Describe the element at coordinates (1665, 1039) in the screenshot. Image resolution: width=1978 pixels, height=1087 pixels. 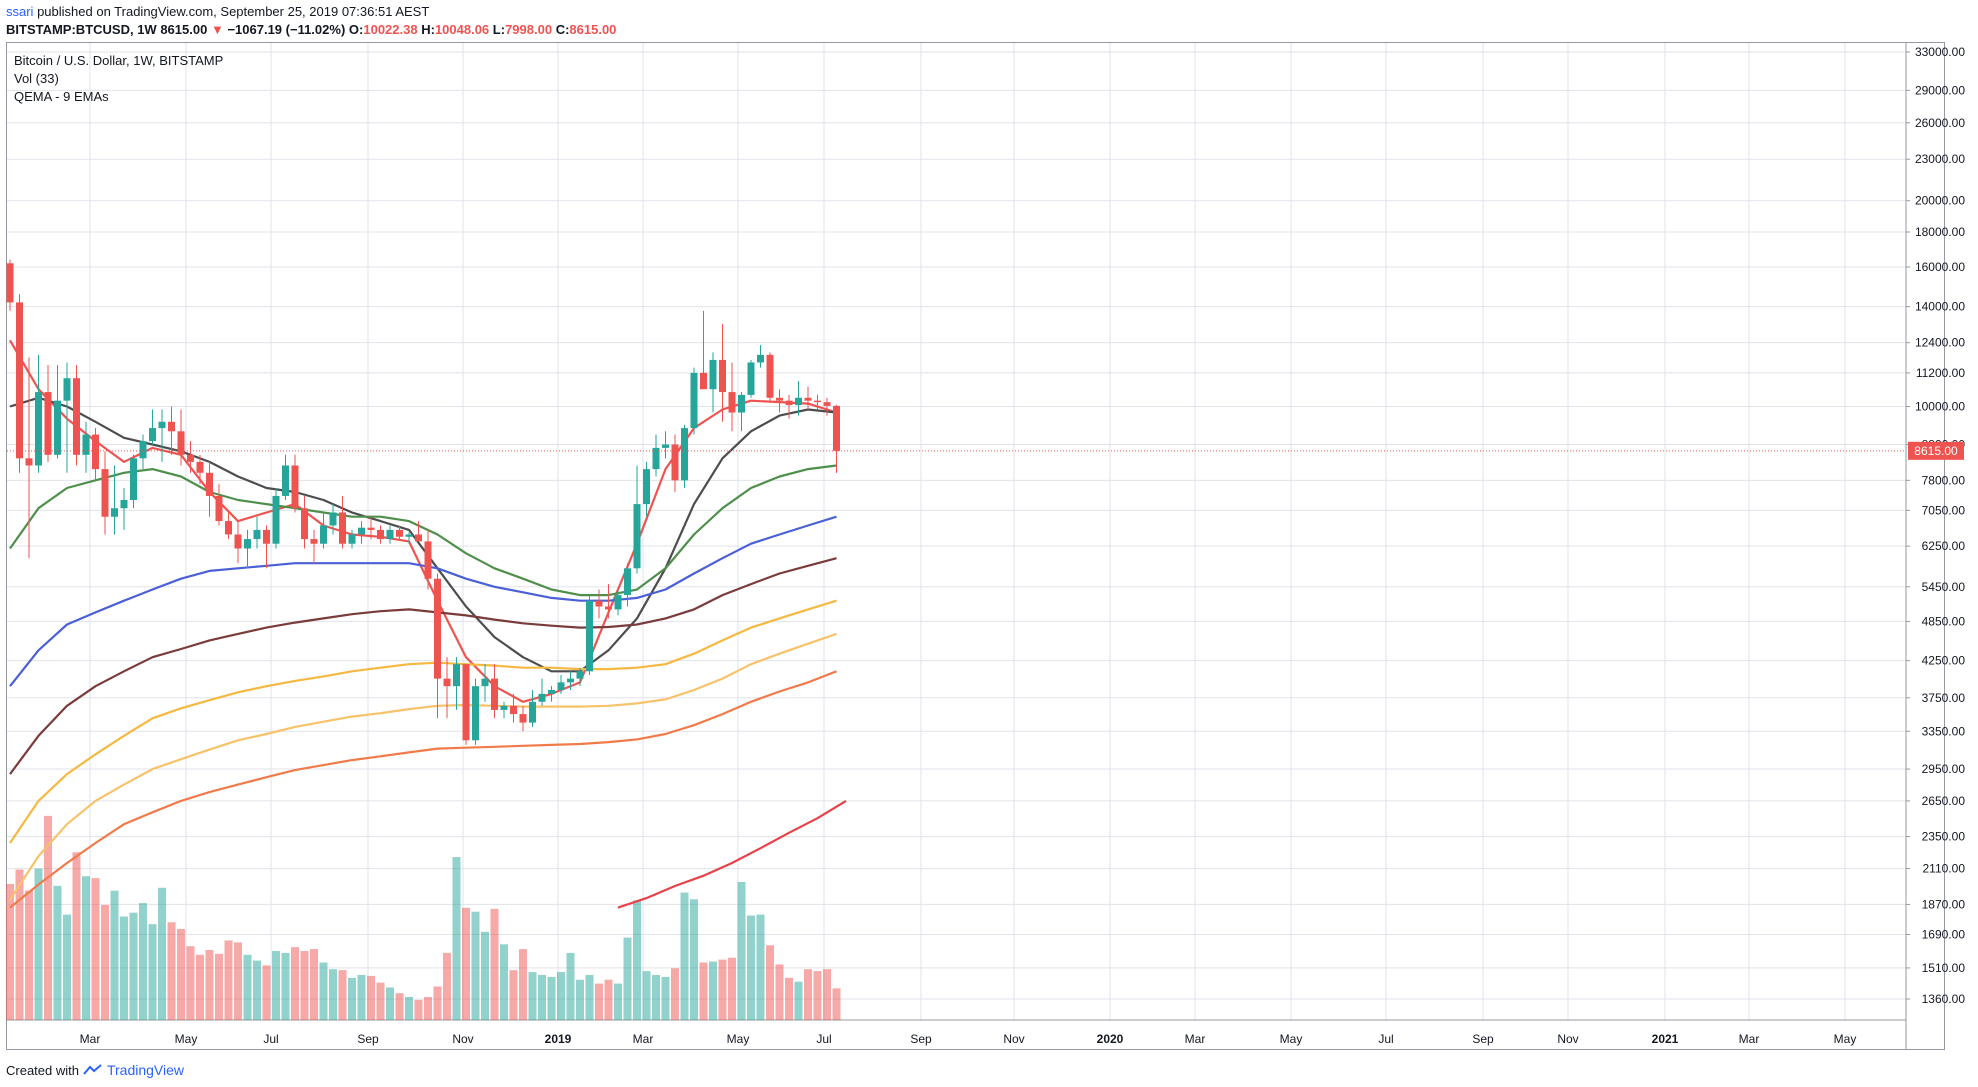
I see `x-tick-label: 2021` at that location.